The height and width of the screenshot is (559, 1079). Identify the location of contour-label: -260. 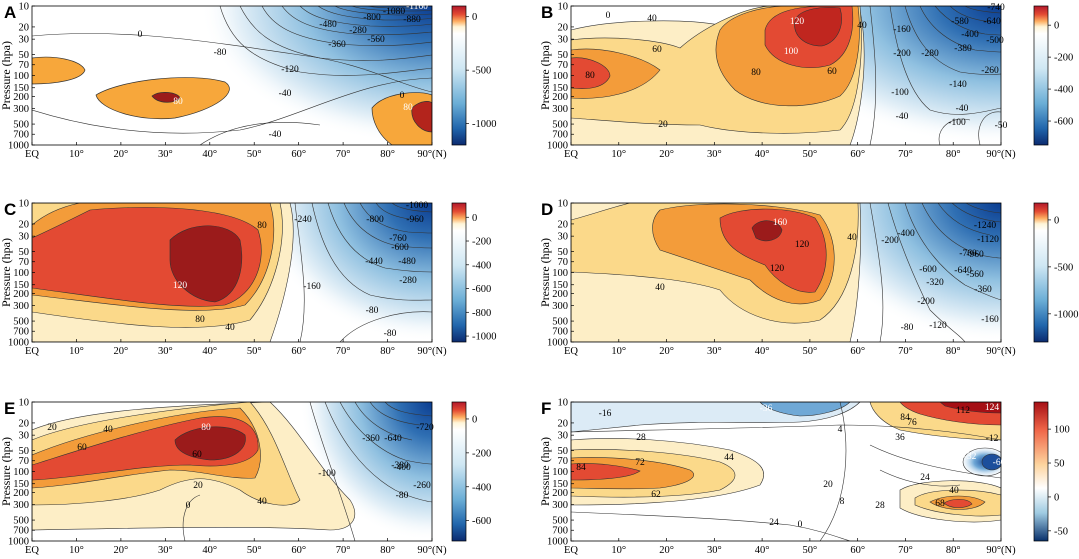
(990, 71).